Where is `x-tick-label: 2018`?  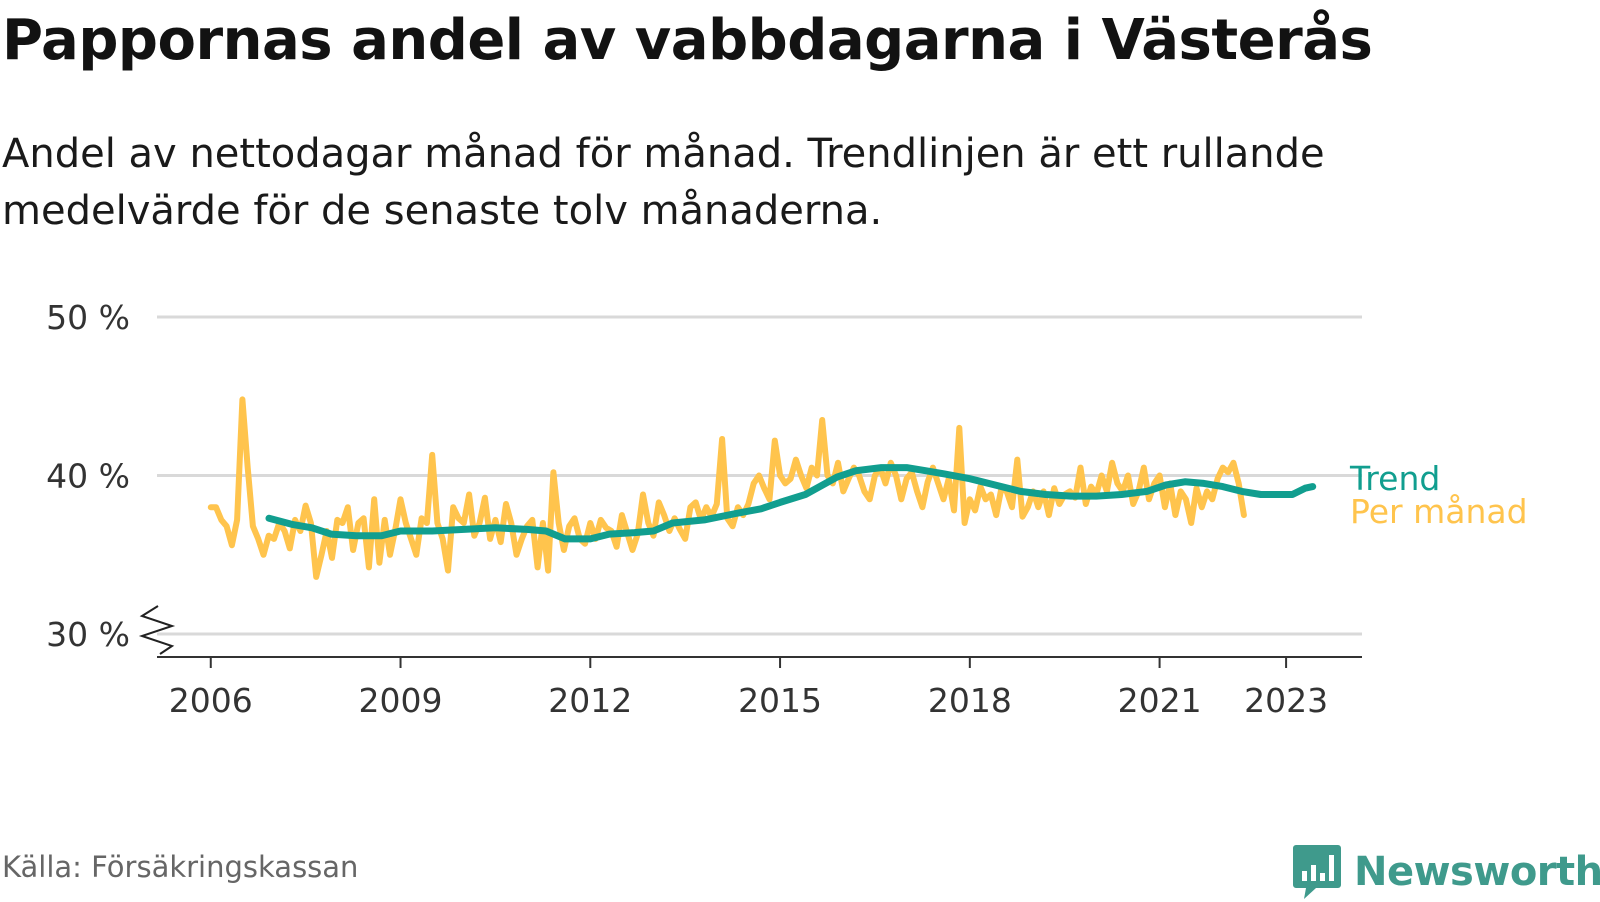
x-tick-label: 2018 is located at coordinates (970, 700).